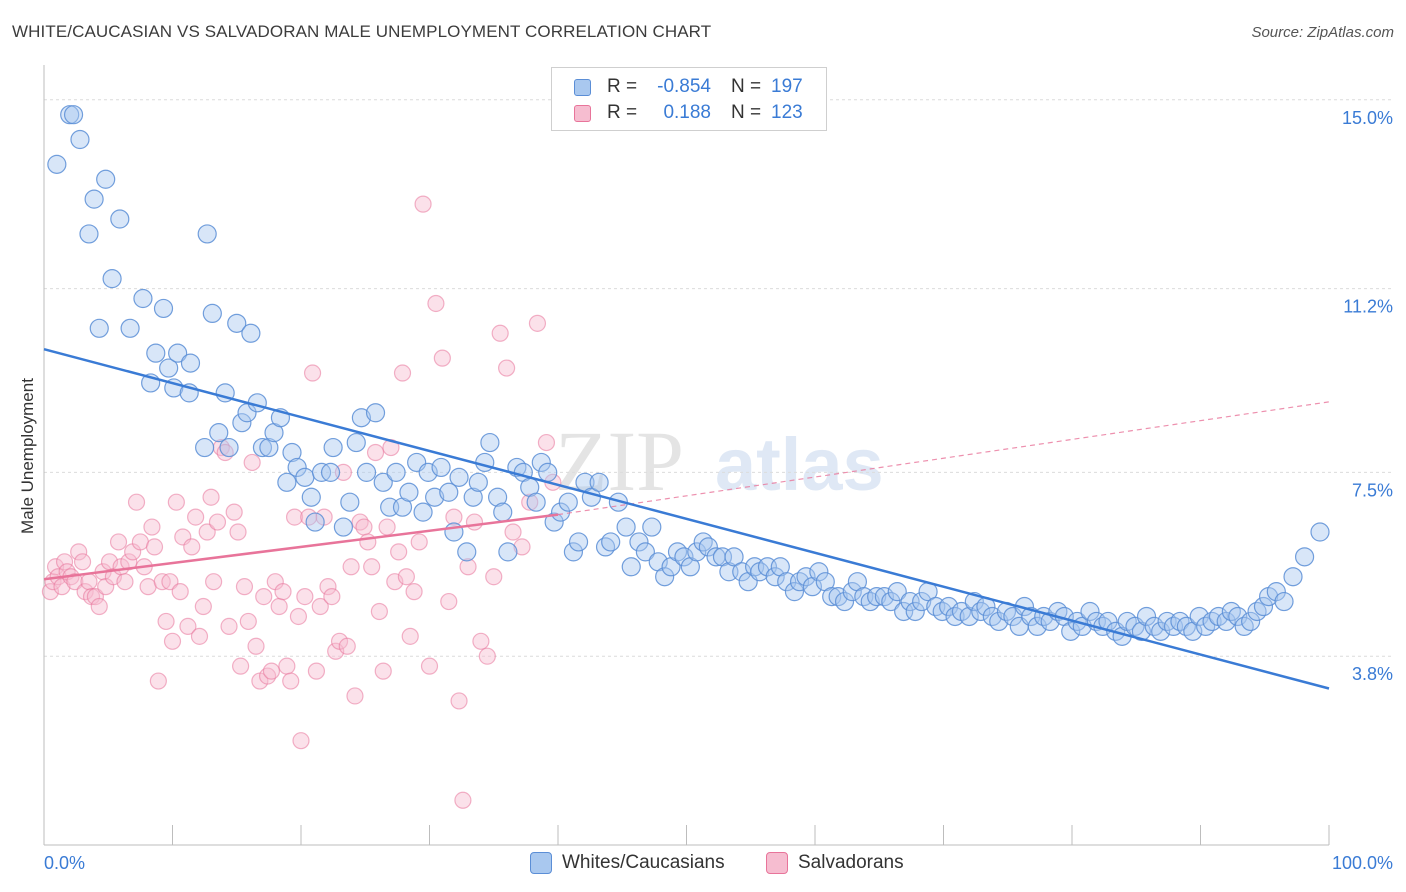  What do you see at coordinates (851, 862) in the screenshot?
I see `bottom-legend-label-salvadorans: Salvadorans` at bounding box center [851, 862].